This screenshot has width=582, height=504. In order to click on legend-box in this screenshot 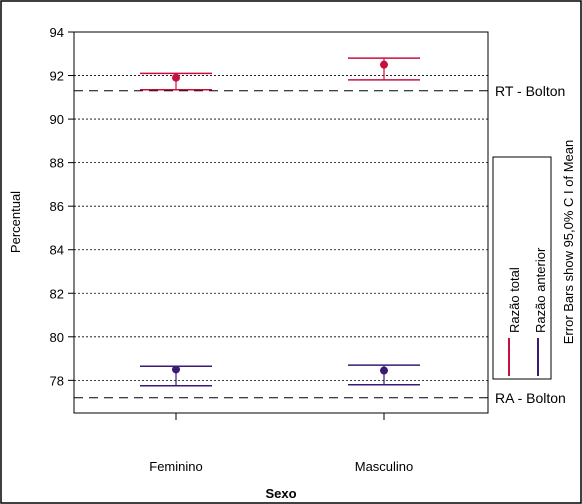, I will do `click(522, 268)`.